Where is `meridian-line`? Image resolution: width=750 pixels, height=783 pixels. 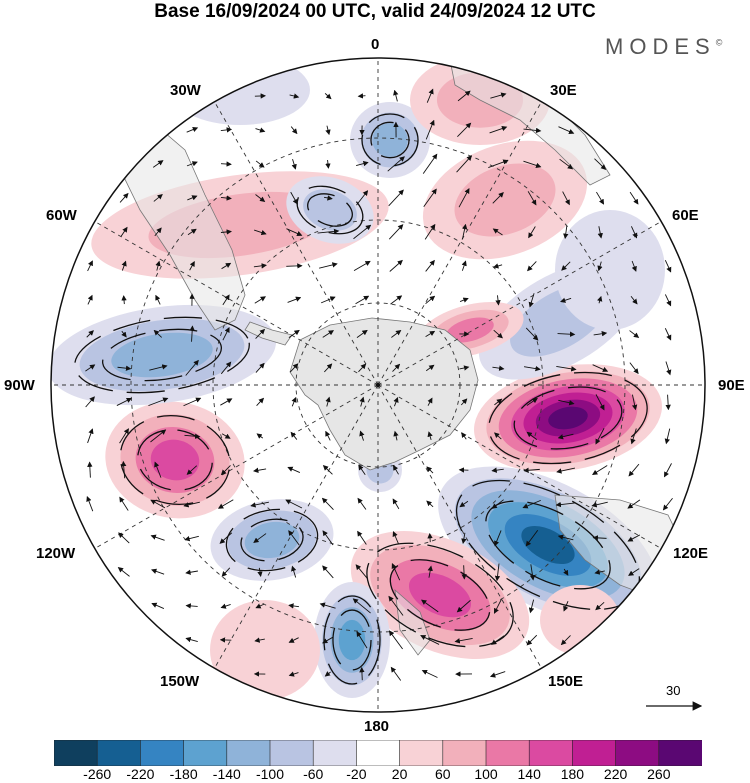 meridian-line is located at coordinates (235, 302).